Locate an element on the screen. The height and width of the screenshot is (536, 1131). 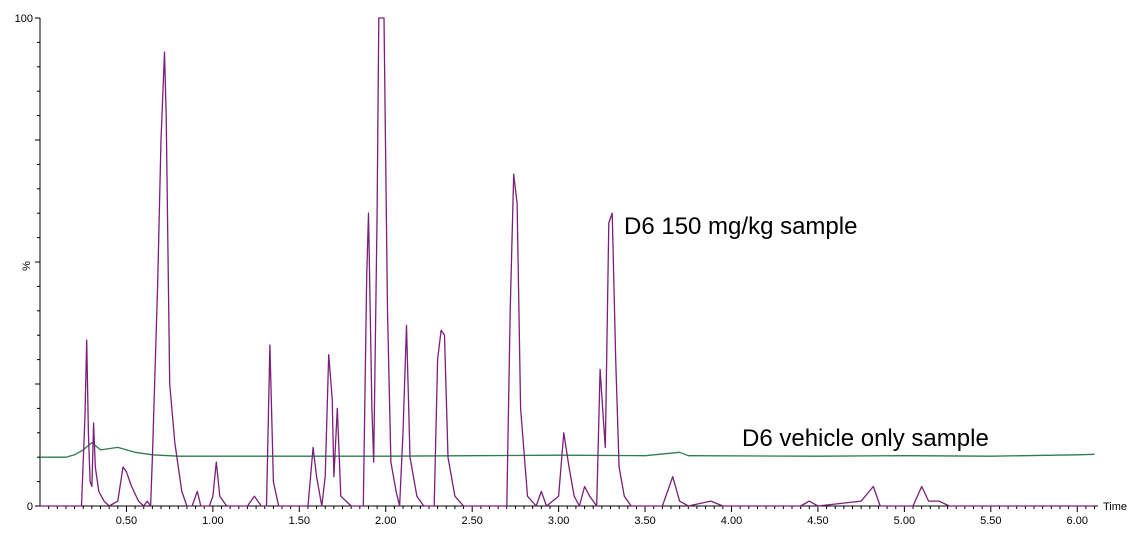
x-tick-label: 5.00 is located at coordinates (904, 521).